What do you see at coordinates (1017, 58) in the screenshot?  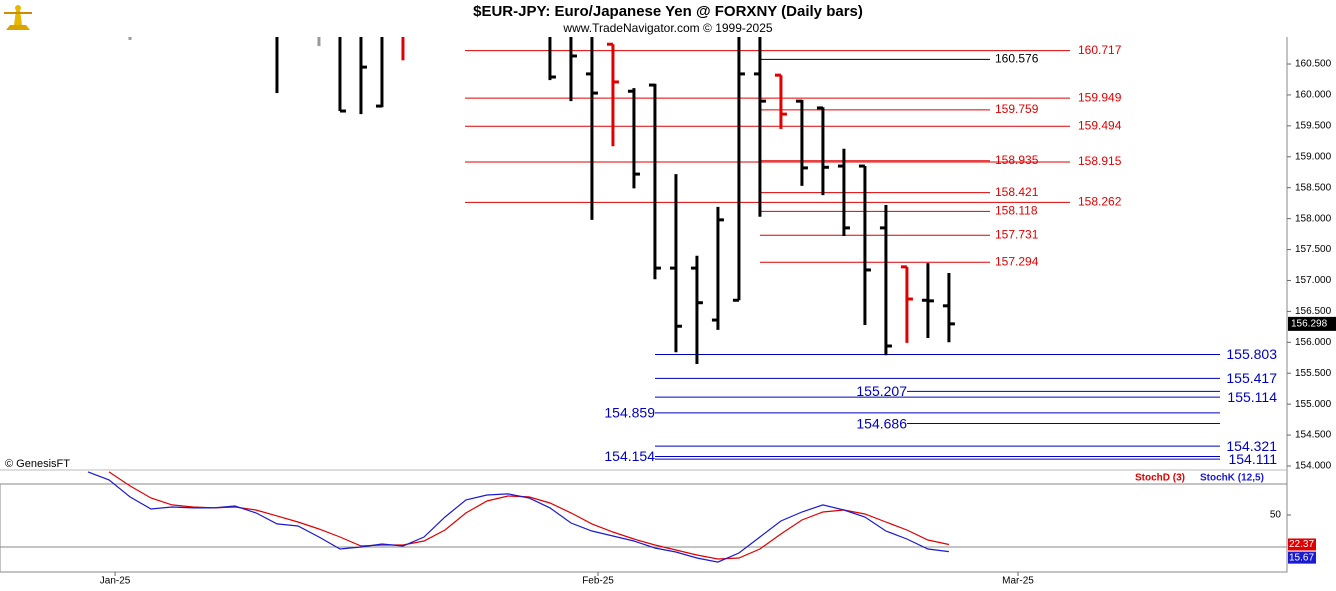 I see `level-label: 160.576` at bounding box center [1017, 58].